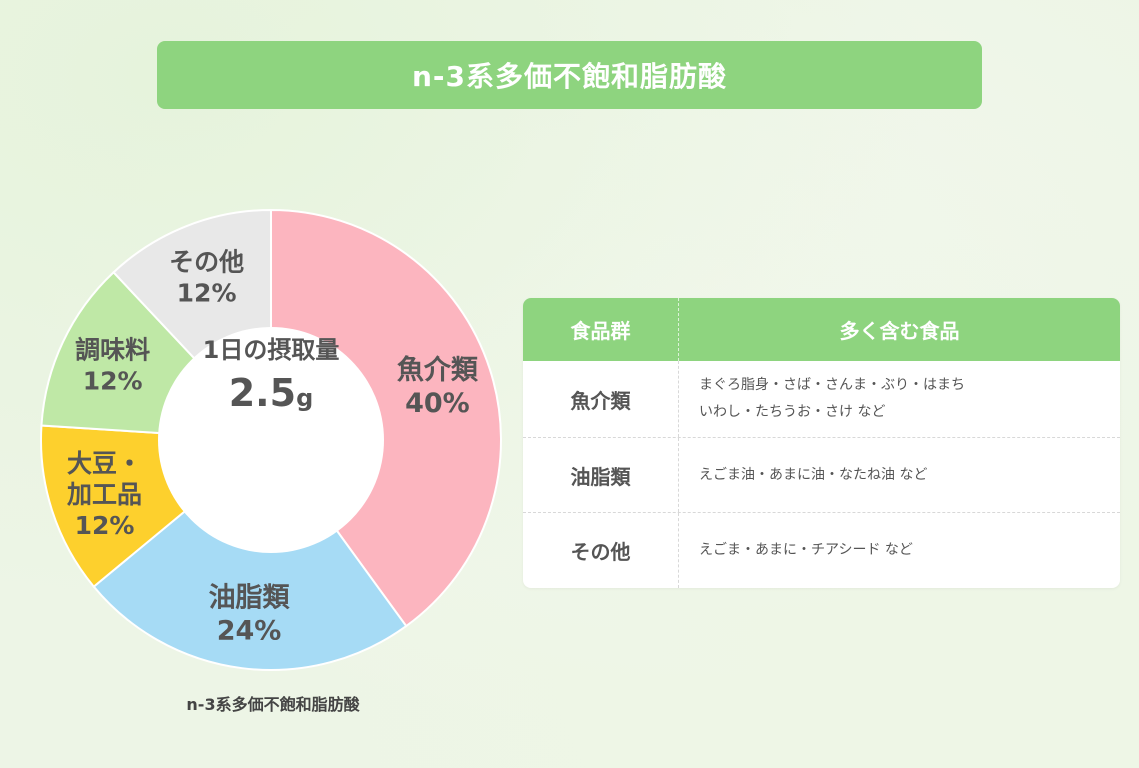  What do you see at coordinates (899, 399) in the screenshot?
I see `row-foods: まぐろ脂身・さば・さんま・ぶり・はまち いわし・たちうお・さけ など` at bounding box center [899, 399].